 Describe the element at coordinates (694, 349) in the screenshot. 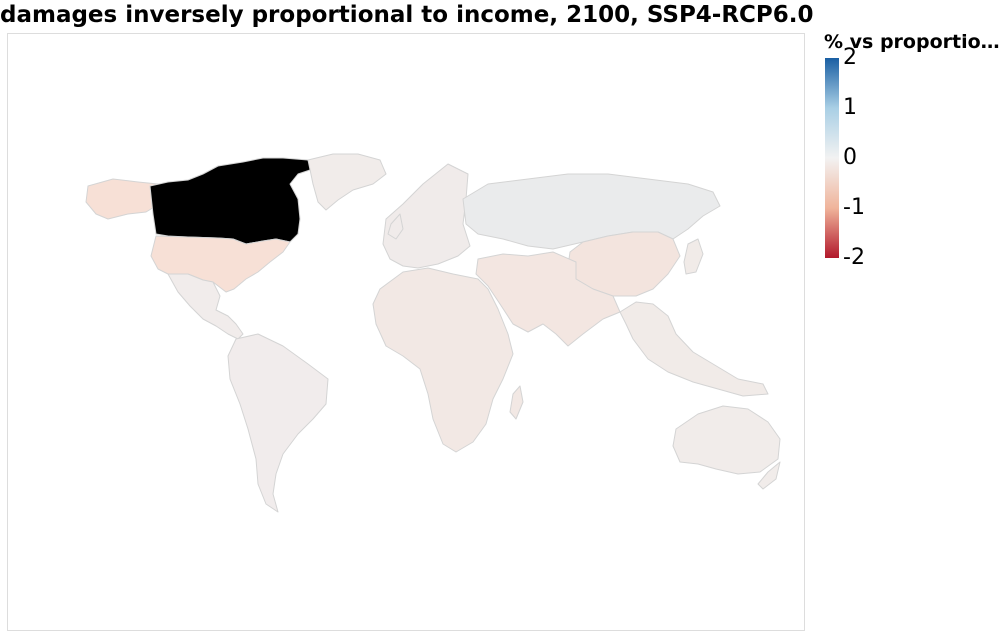

I see `region-southeast-asia` at that location.